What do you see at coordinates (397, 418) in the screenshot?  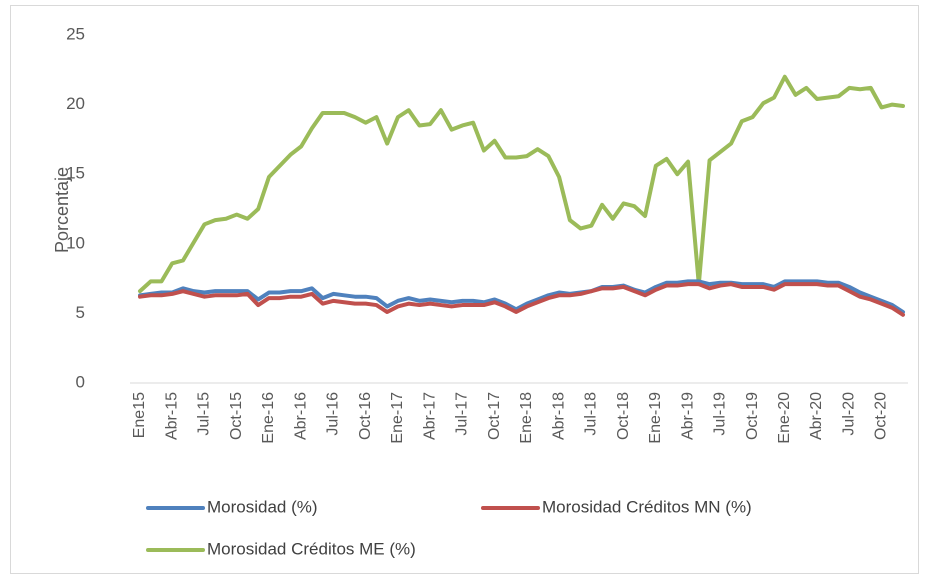 I see `x-tick-label: Ene-17` at bounding box center [397, 418].